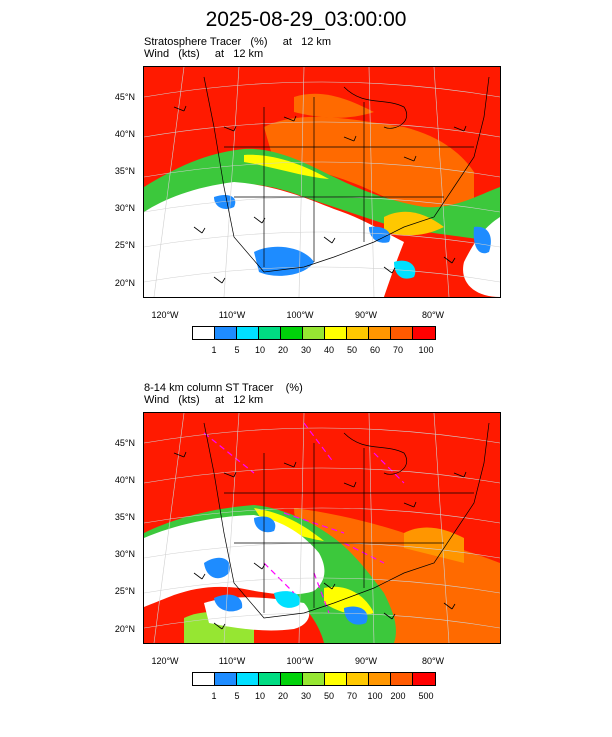 The height and width of the screenshot is (737, 612). What do you see at coordinates (204, 400) in the screenshot?
I see `panel2-title-line2: Wind (kts) at 12 km` at bounding box center [204, 400].